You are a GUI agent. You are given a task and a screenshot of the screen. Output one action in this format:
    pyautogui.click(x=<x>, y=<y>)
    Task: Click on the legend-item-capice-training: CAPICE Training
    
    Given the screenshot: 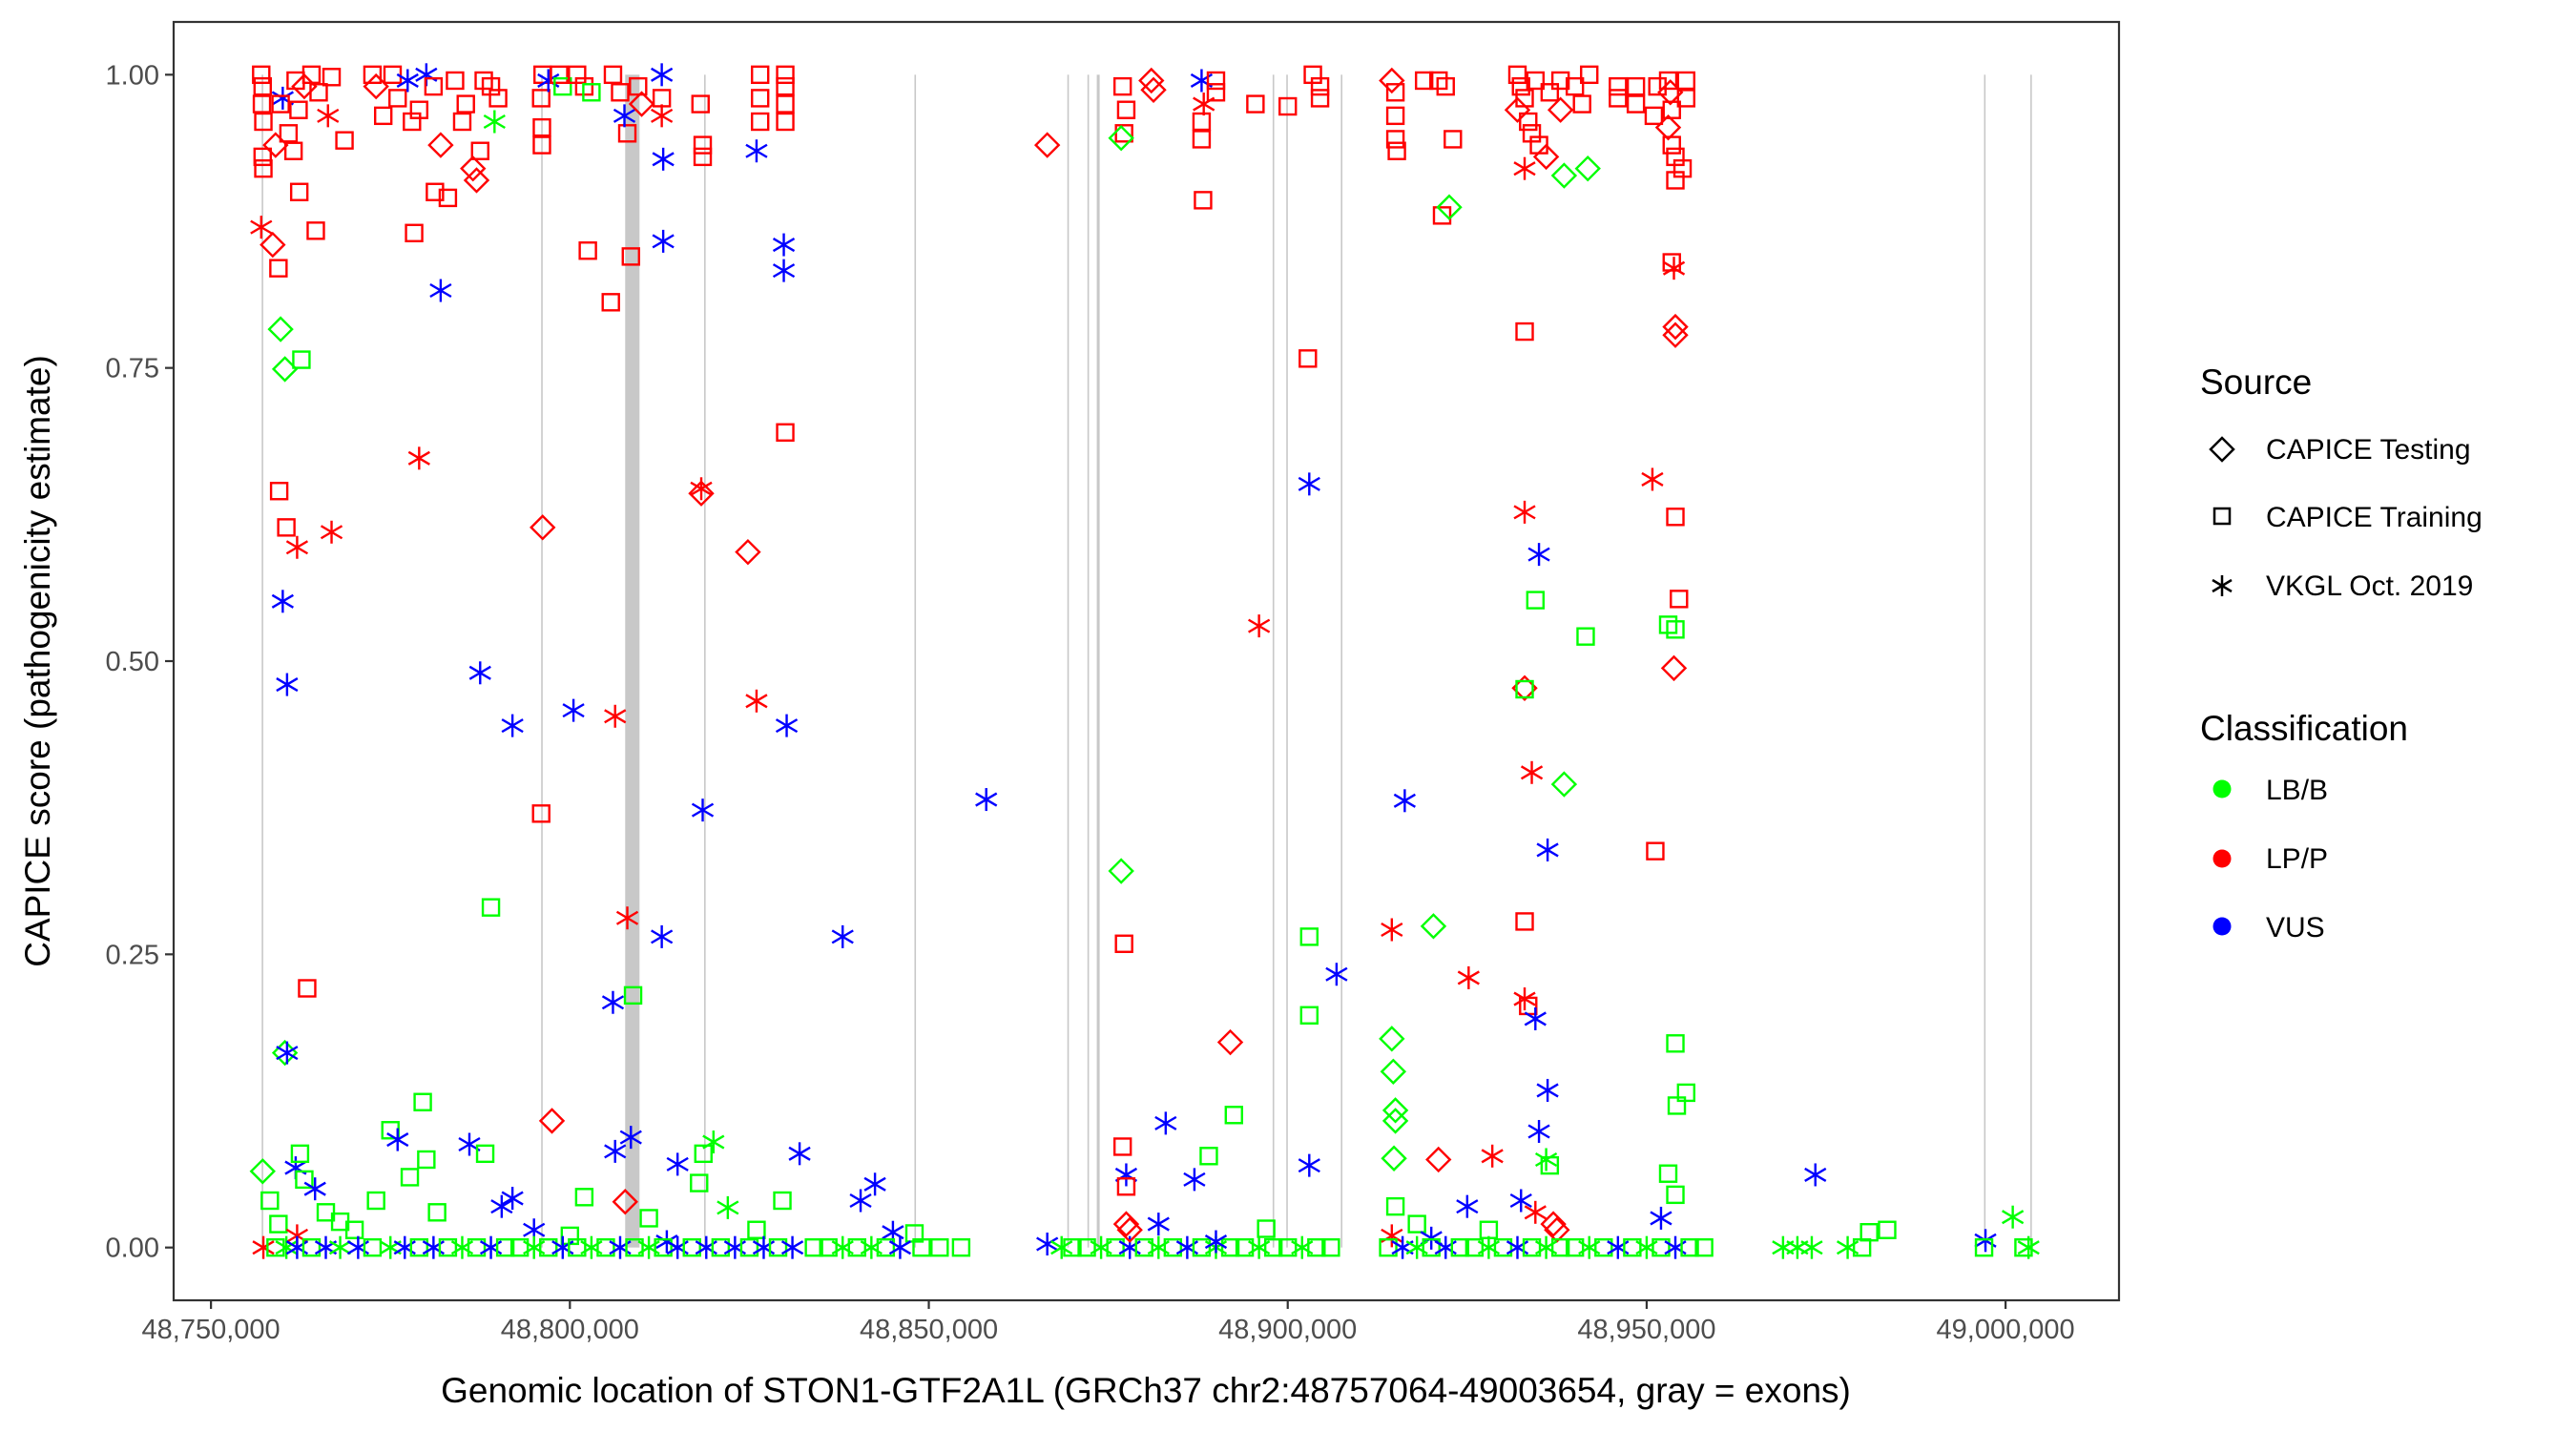 What is the action you would take?
    pyautogui.click(x=2347, y=517)
    